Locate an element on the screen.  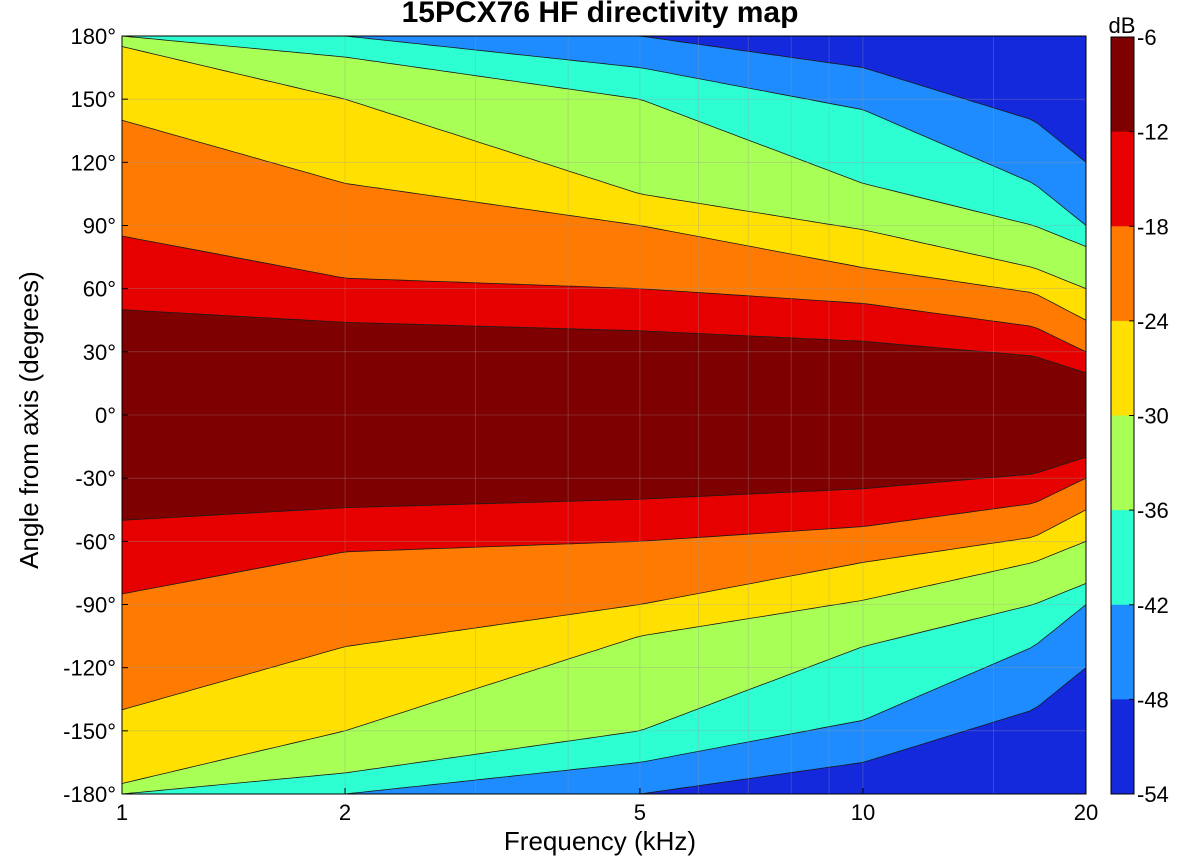
y-tick-label: 90° is located at coordinates (99, 226).